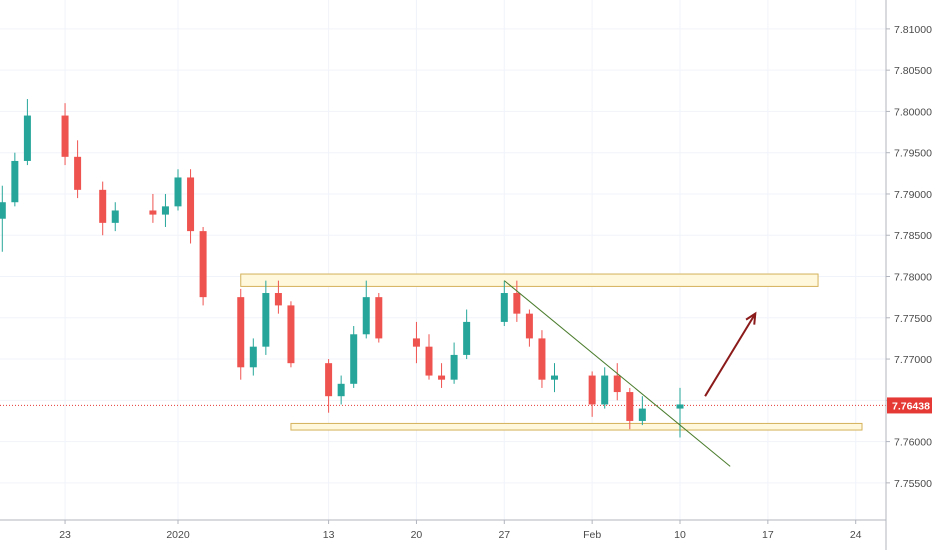 The image size is (932, 555). I want to click on support-zone, so click(576, 426).